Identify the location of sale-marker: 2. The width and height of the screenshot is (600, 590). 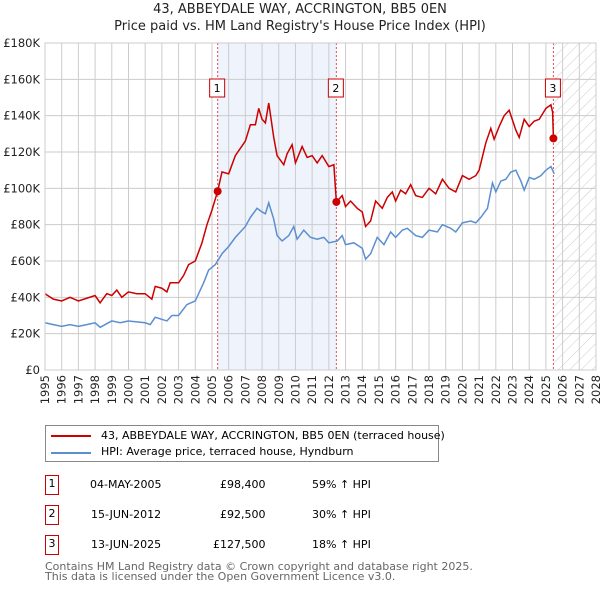
(52, 515).